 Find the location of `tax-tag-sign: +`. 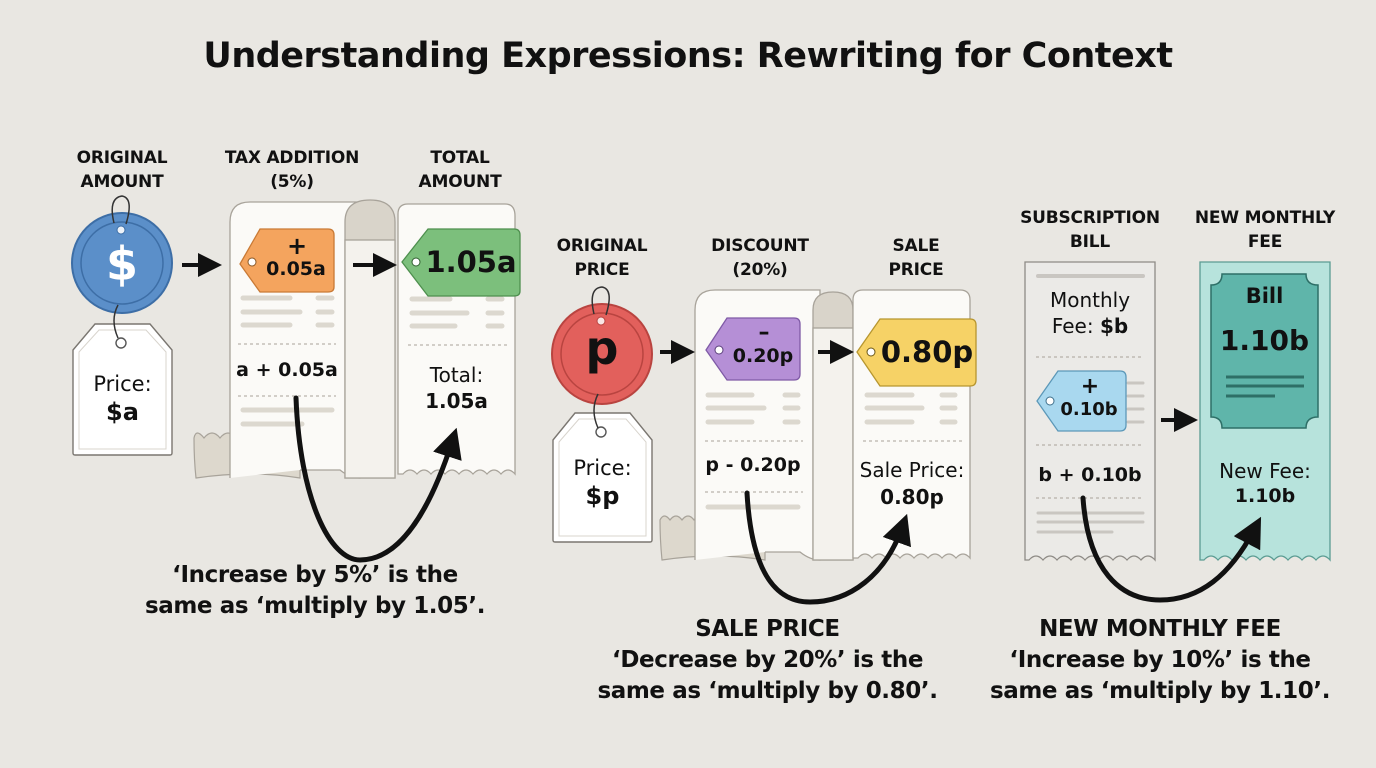

tax-tag-sign: + is located at coordinates (297, 246).